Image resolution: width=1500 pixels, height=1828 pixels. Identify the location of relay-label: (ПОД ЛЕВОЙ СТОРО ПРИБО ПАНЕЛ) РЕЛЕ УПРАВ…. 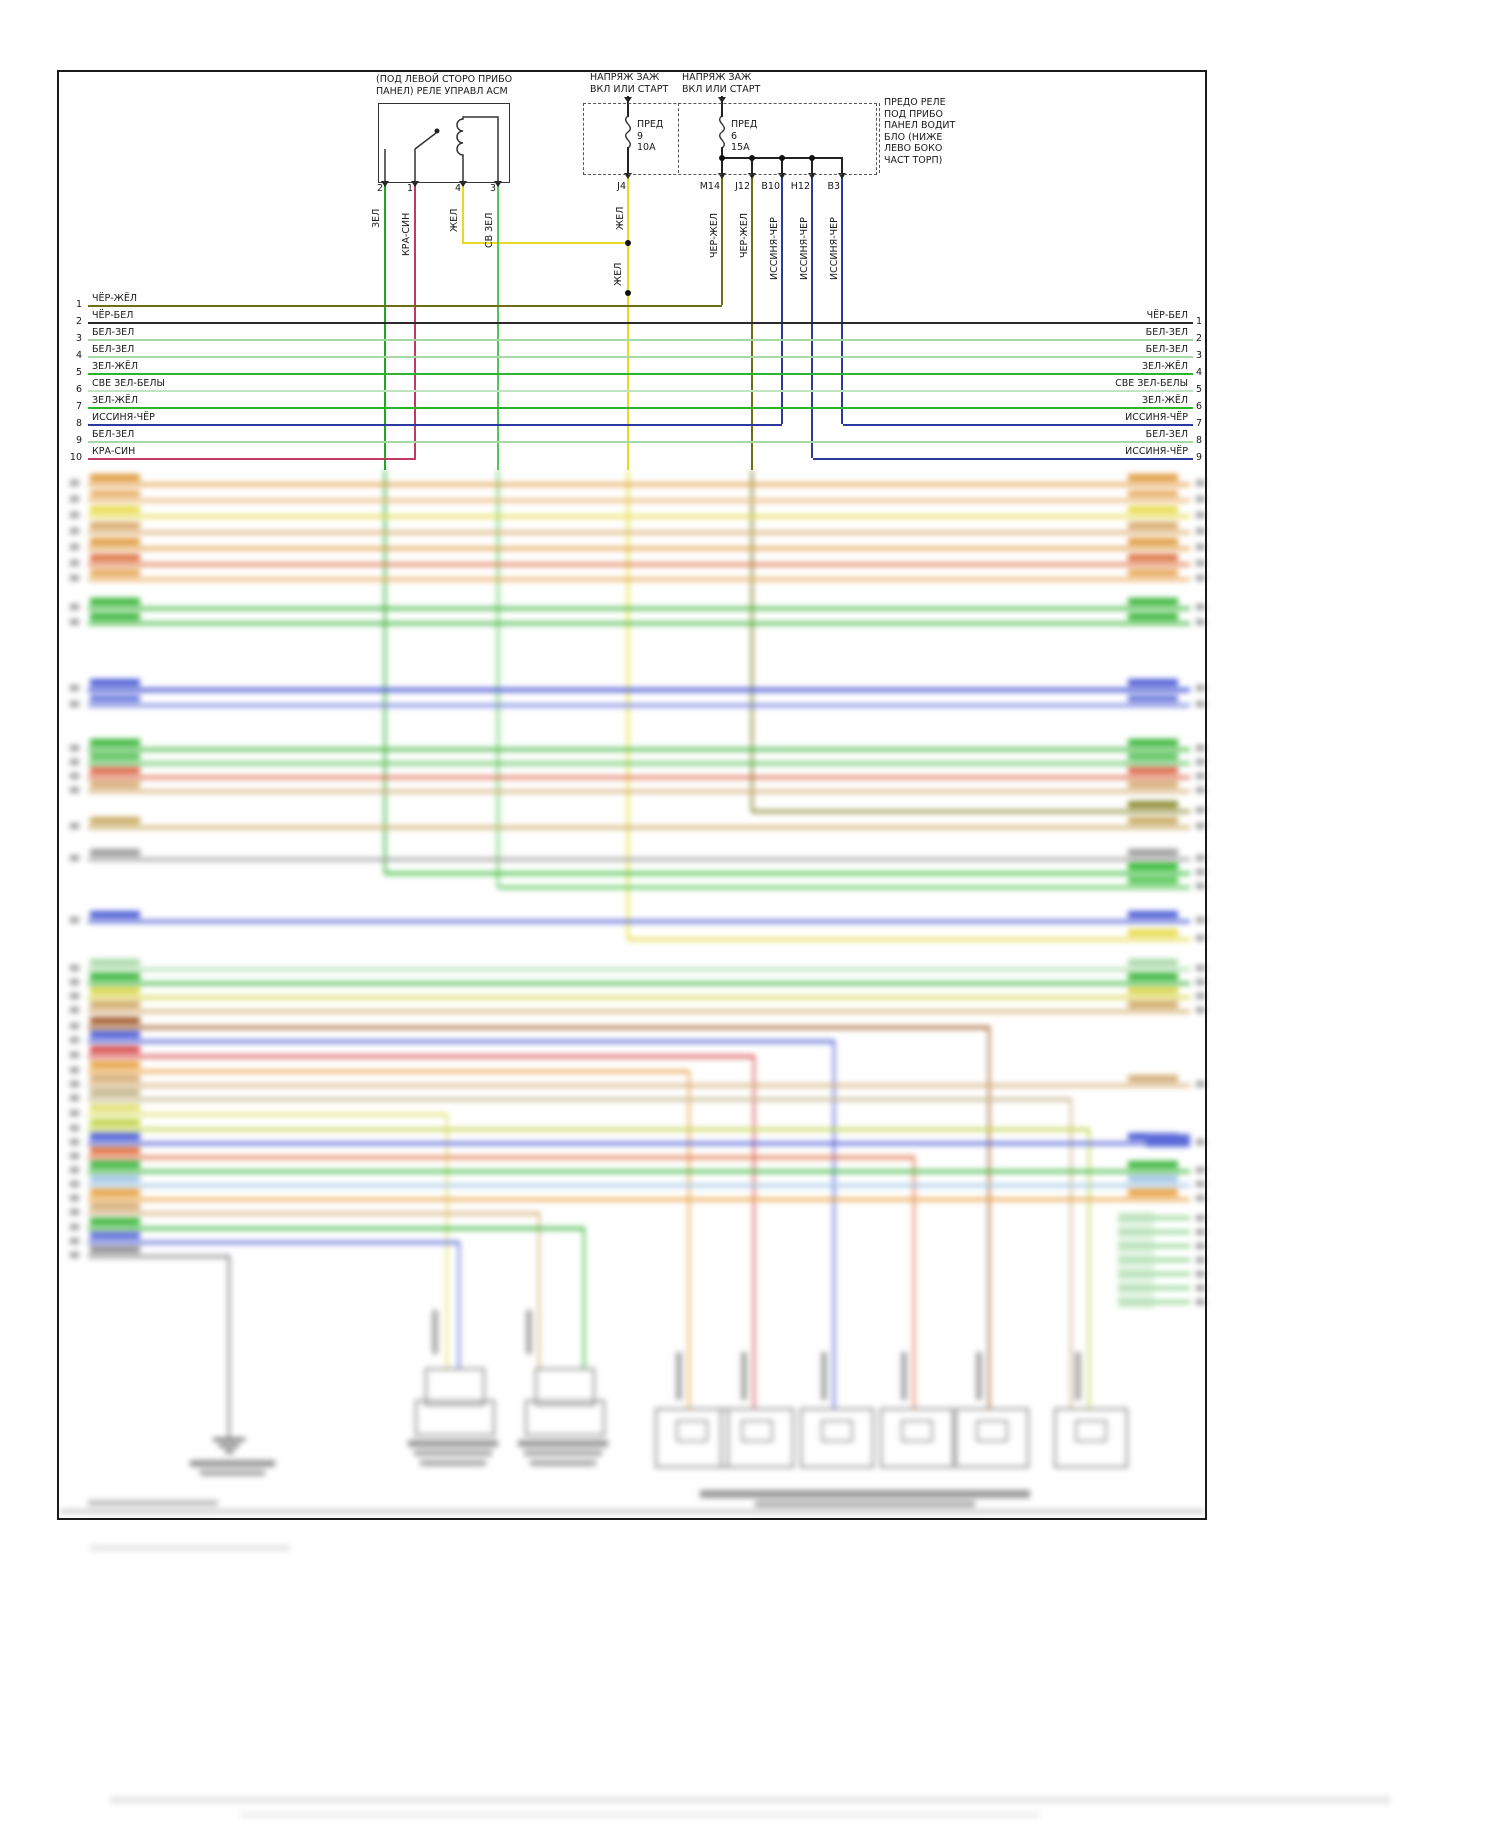
(444, 85).